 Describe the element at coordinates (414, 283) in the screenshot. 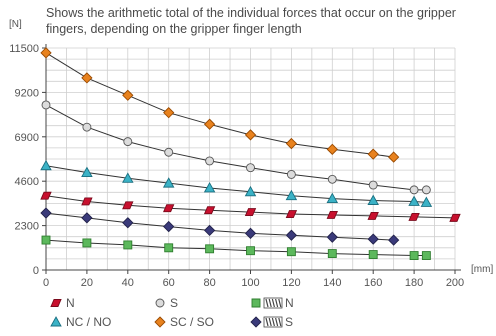

I see `x-tick-label: 180` at that location.